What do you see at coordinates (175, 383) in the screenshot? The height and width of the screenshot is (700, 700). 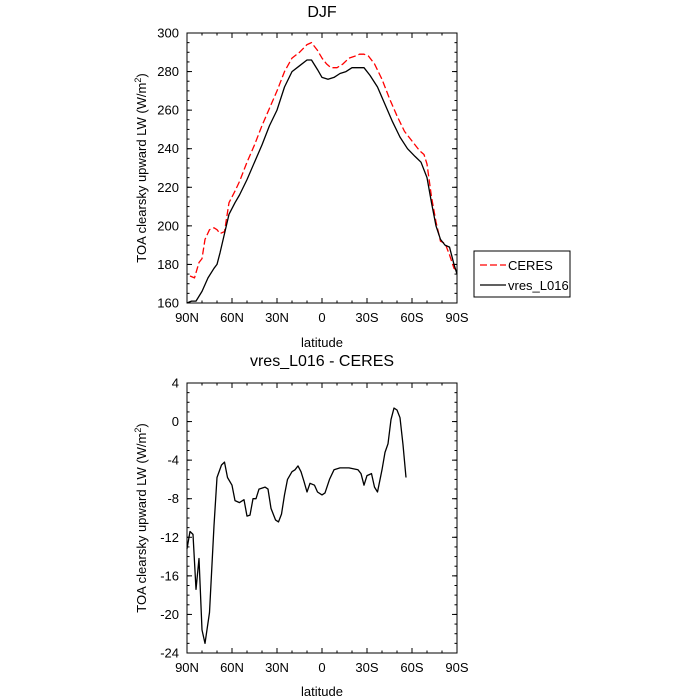 I see `y-tick-label: 4` at bounding box center [175, 383].